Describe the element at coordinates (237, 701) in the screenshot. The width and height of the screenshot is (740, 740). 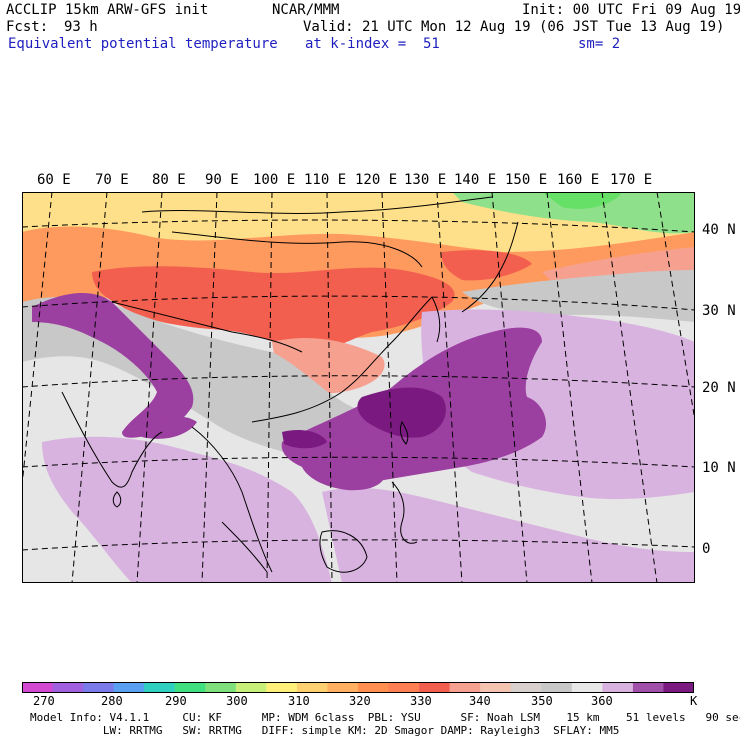
I see `colorbar-label: 300` at that location.